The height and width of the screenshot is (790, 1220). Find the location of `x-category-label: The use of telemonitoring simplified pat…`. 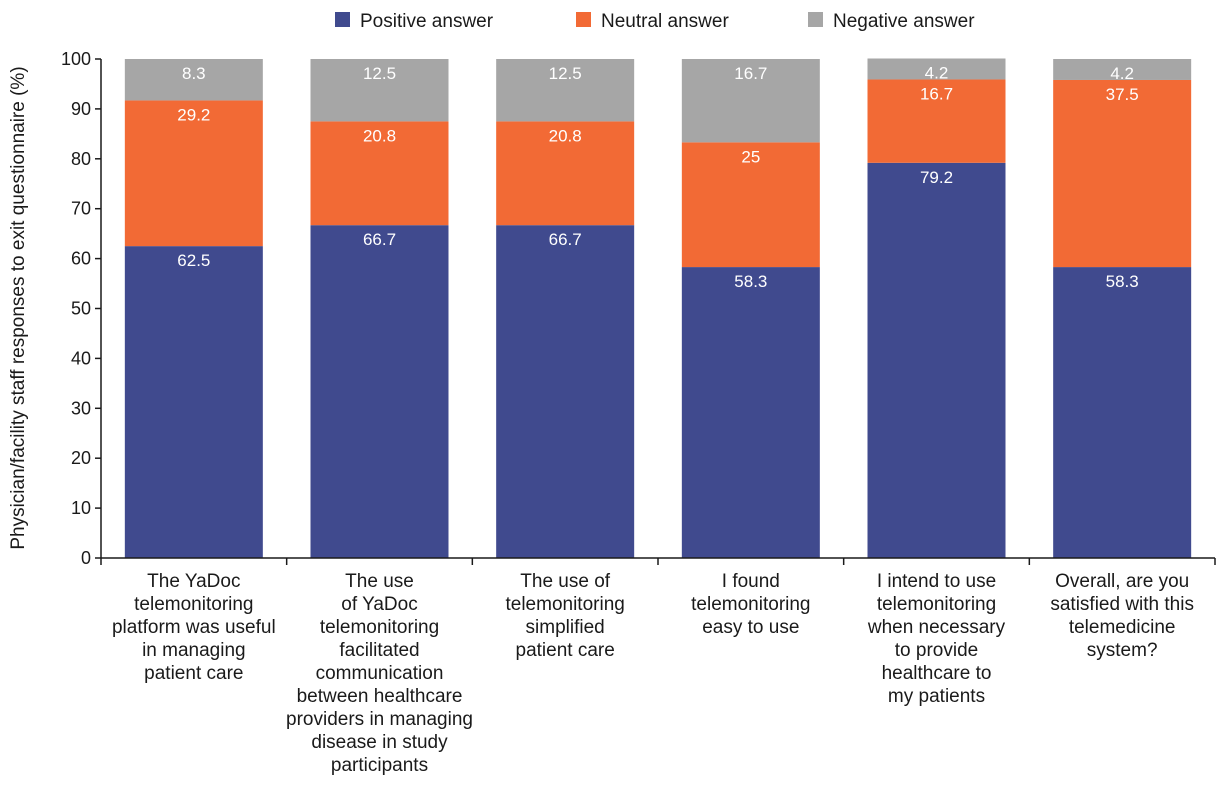

x-category-label: The use of telemonitoring simplified pat… is located at coordinates (565, 616).